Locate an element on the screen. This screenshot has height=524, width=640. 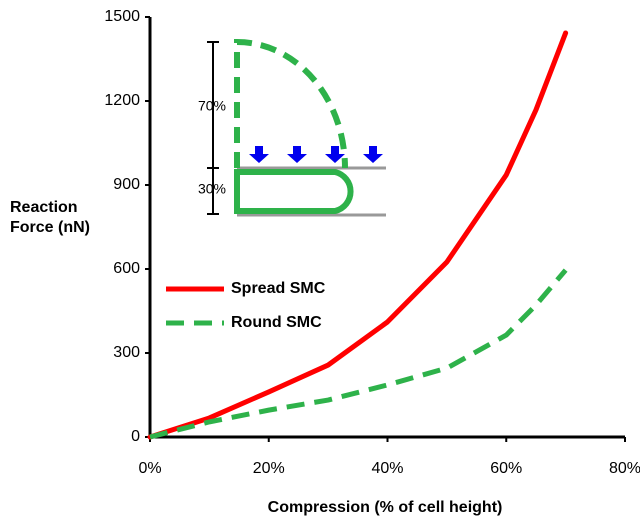
y-tick-label: 900 is located at coordinates (126, 184).